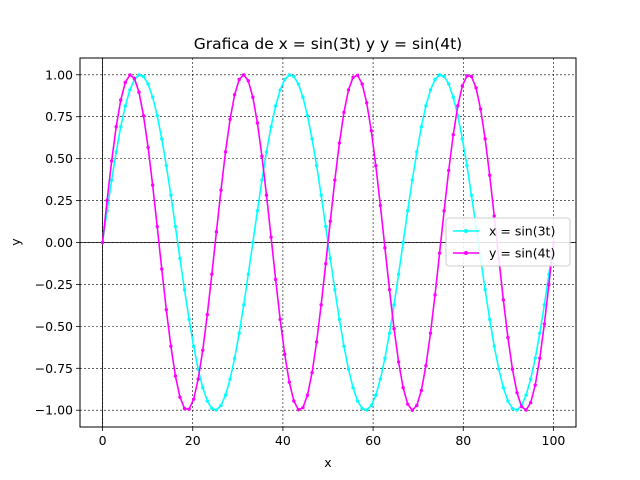 The image size is (640, 480). Describe the element at coordinates (59, 242) in the screenshot. I see `y-tick-label: 0.00` at that location.